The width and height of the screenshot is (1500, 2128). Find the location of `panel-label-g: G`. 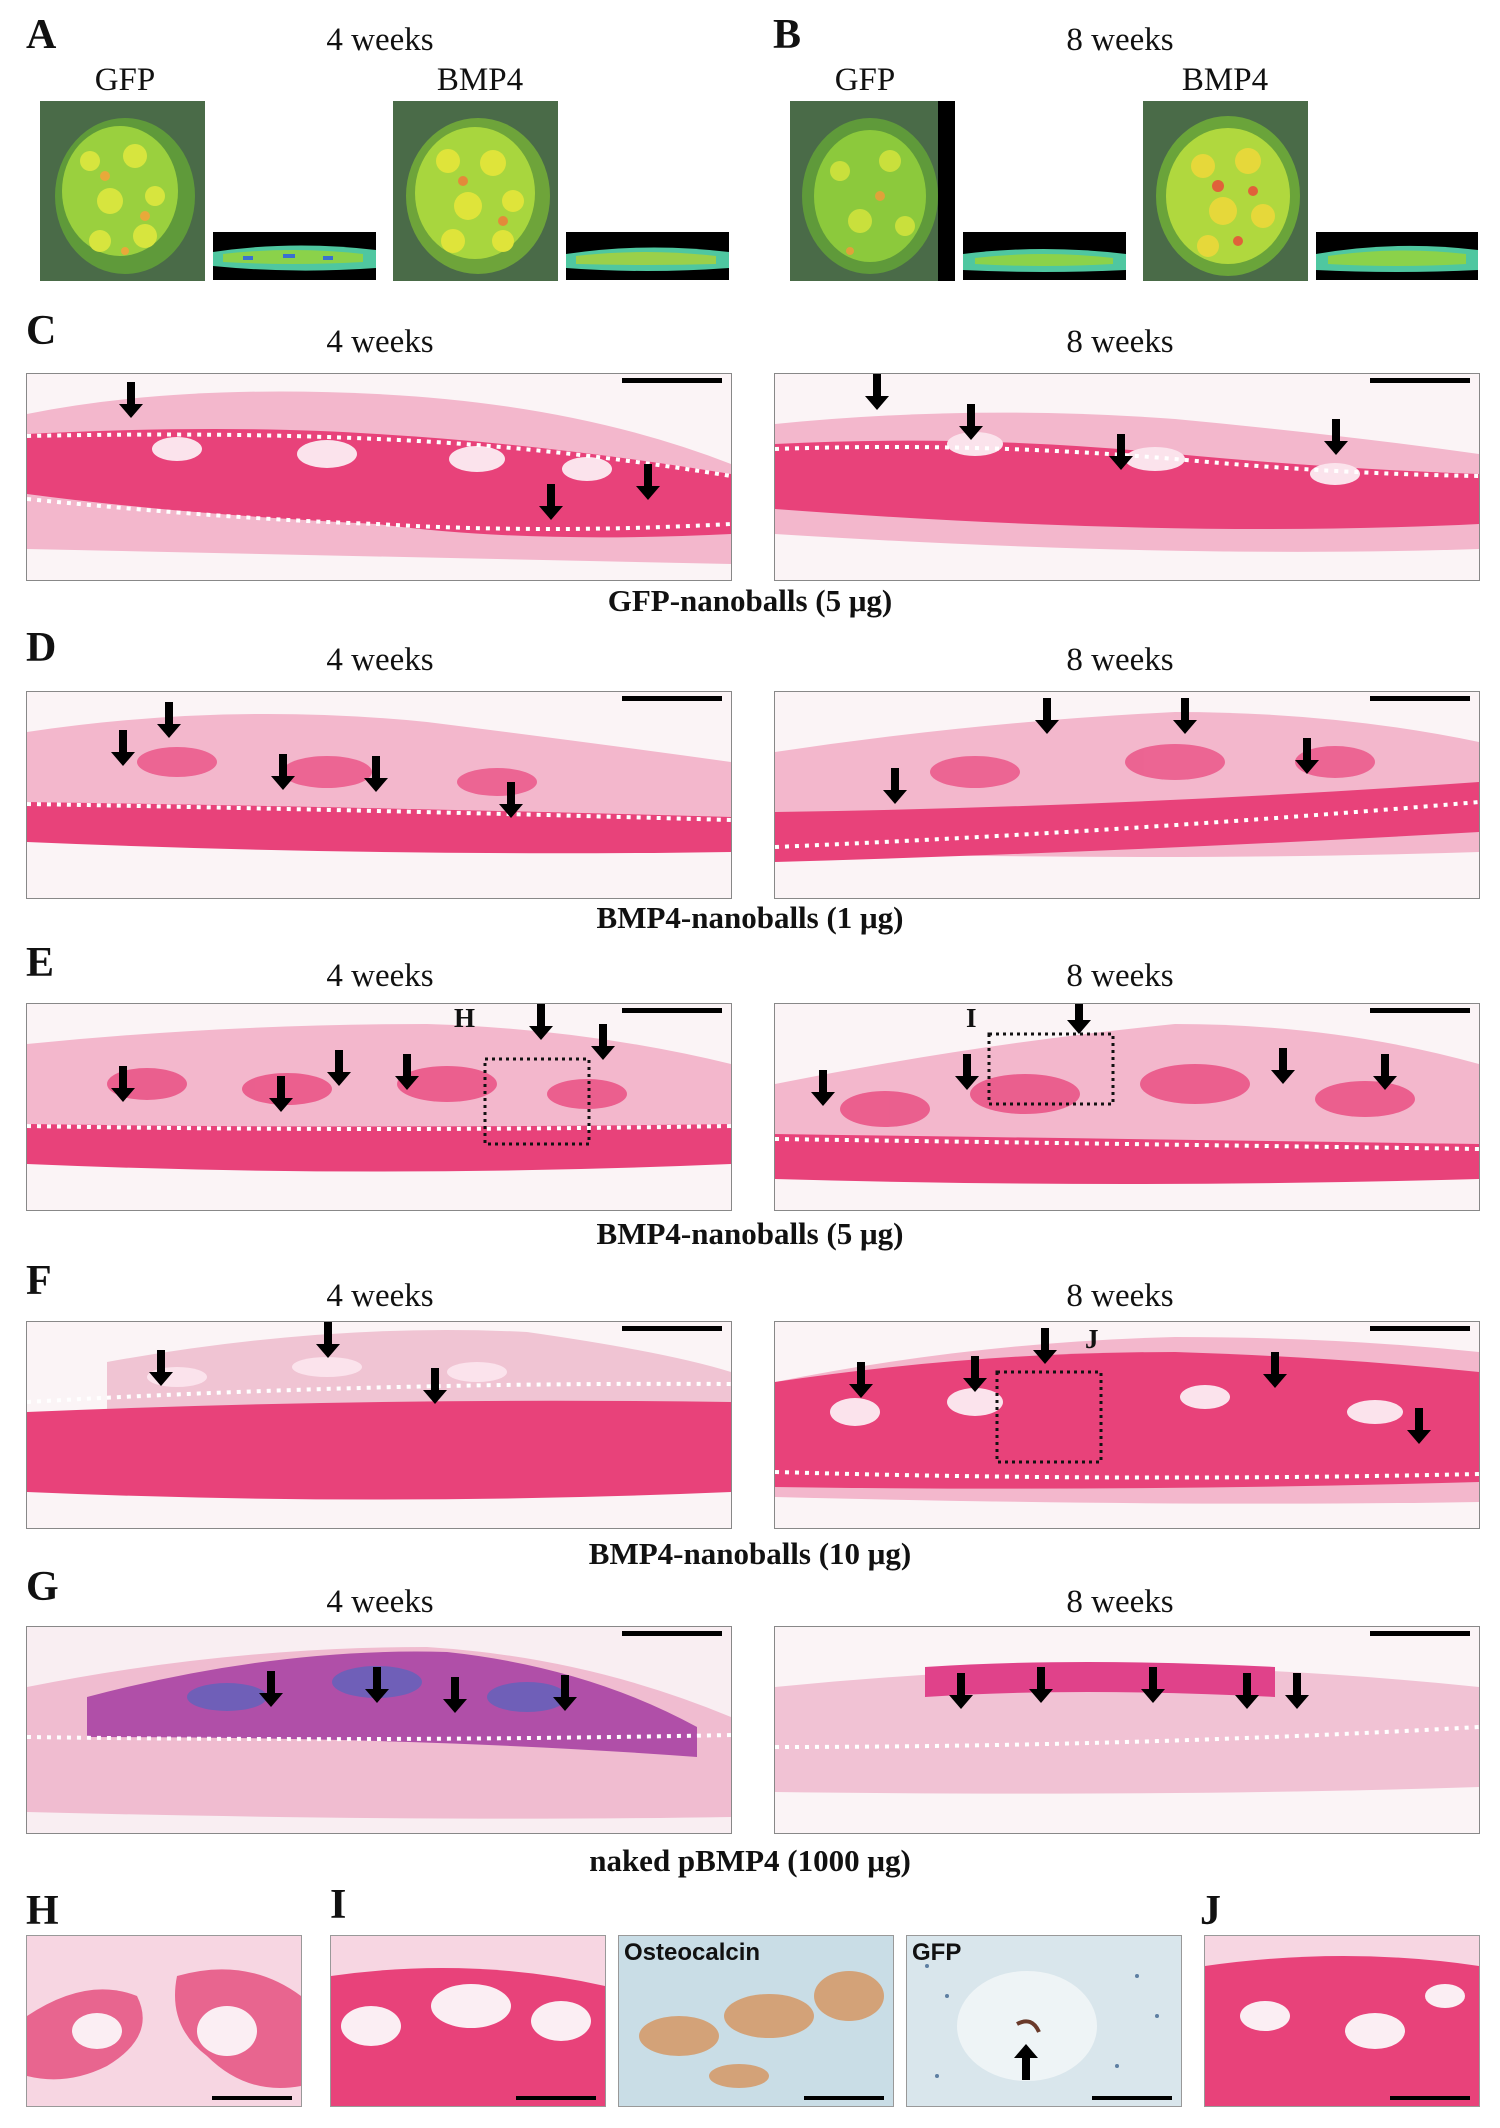

panel-label-g: G is located at coordinates (42, 1587).